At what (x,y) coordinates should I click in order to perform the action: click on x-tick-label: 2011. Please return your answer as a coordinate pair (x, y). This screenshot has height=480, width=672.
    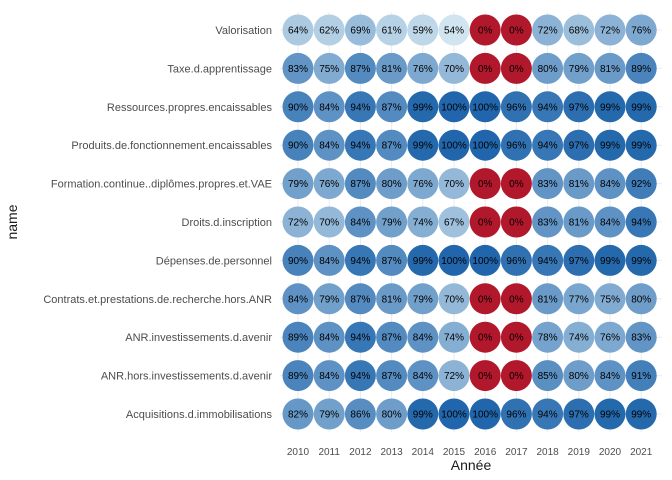
    Looking at the image, I should click on (329, 452).